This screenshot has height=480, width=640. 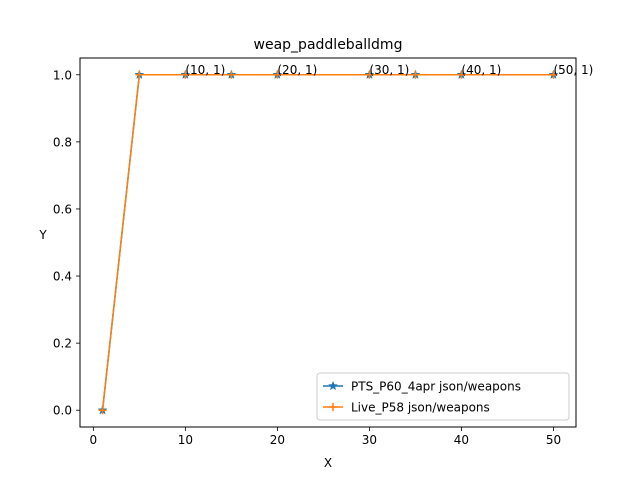 I want to click on chart-title: weap_paddleballdmg, so click(x=328, y=45).